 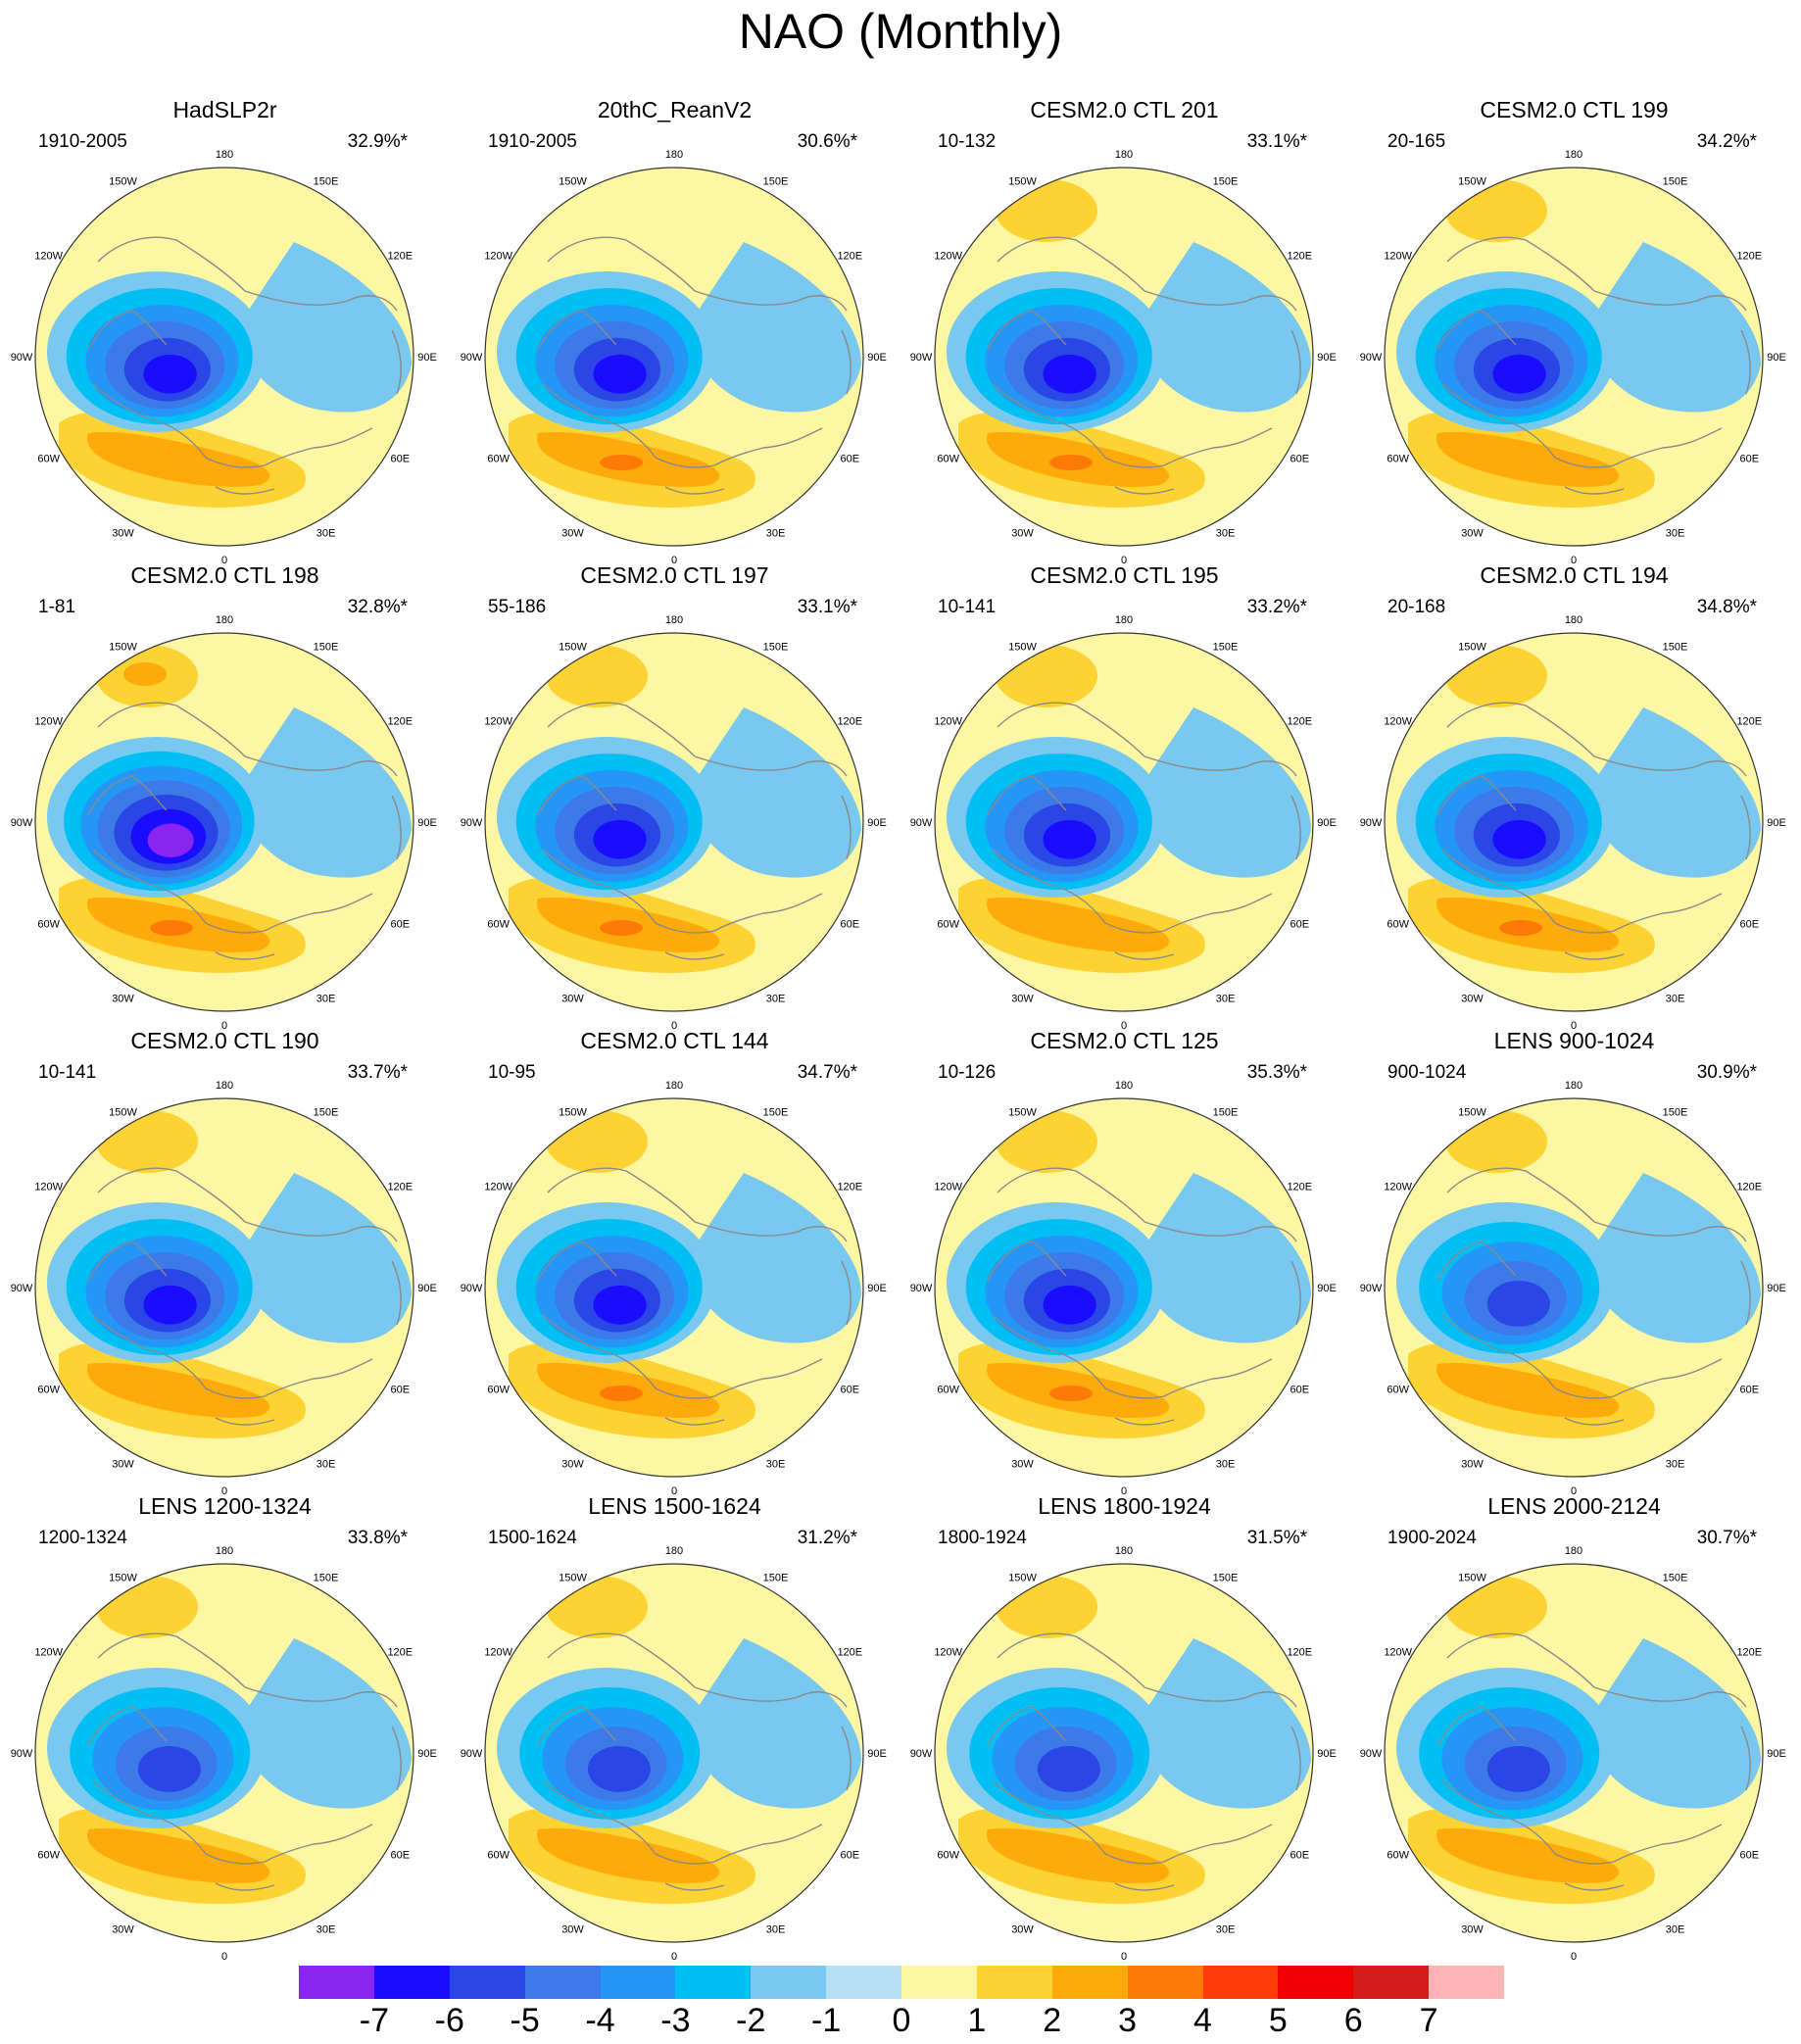 What do you see at coordinates (22, 1754) in the screenshot?
I see `longitude-label: 90W` at bounding box center [22, 1754].